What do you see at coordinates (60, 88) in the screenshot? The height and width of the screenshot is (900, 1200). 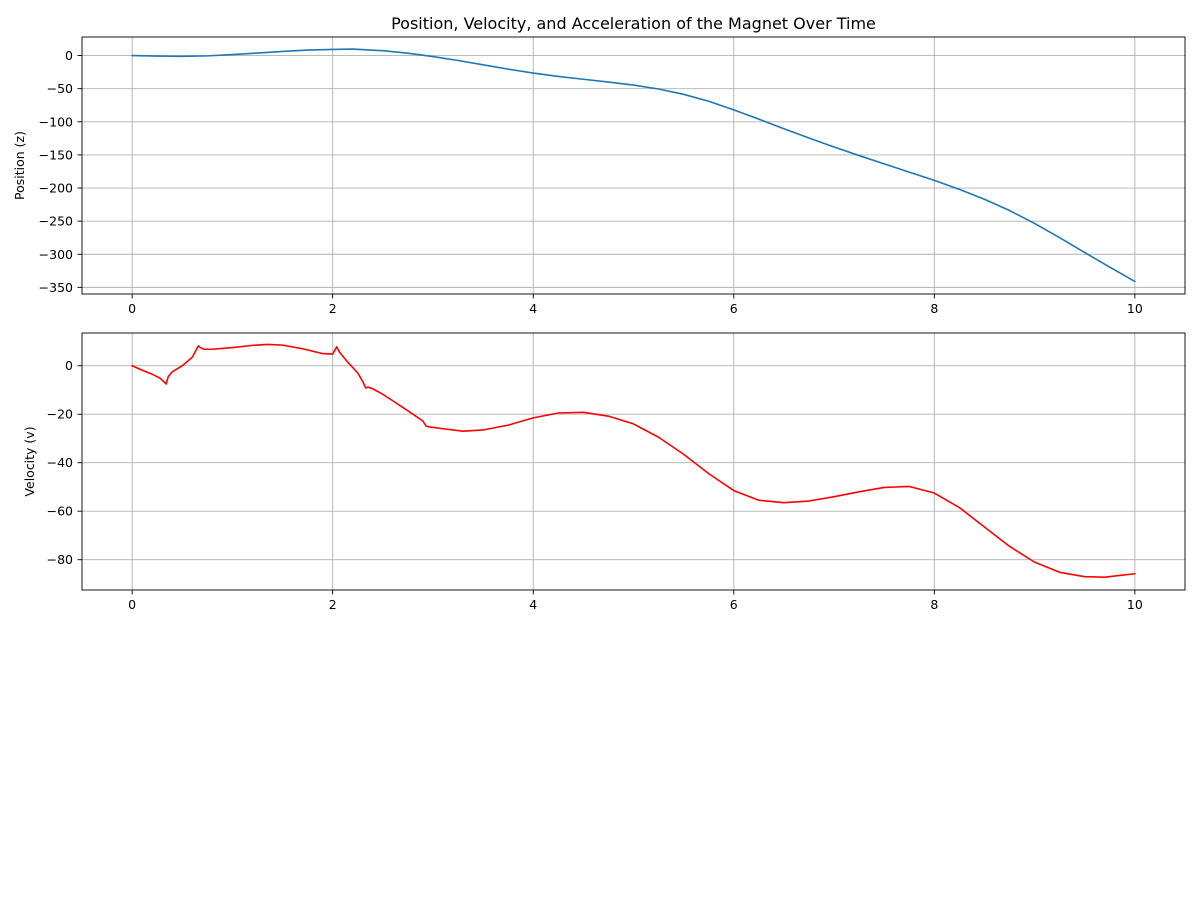 I see `position-y-tick-label: −50` at bounding box center [60, 88].